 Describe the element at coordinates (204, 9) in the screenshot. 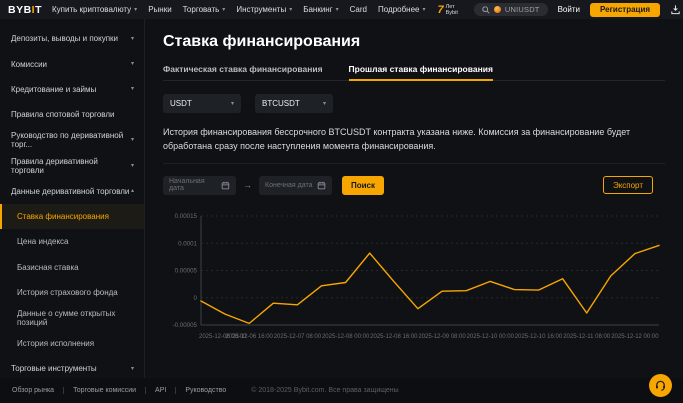

I see `nav-item-trade: Торговать ▾` at that location.